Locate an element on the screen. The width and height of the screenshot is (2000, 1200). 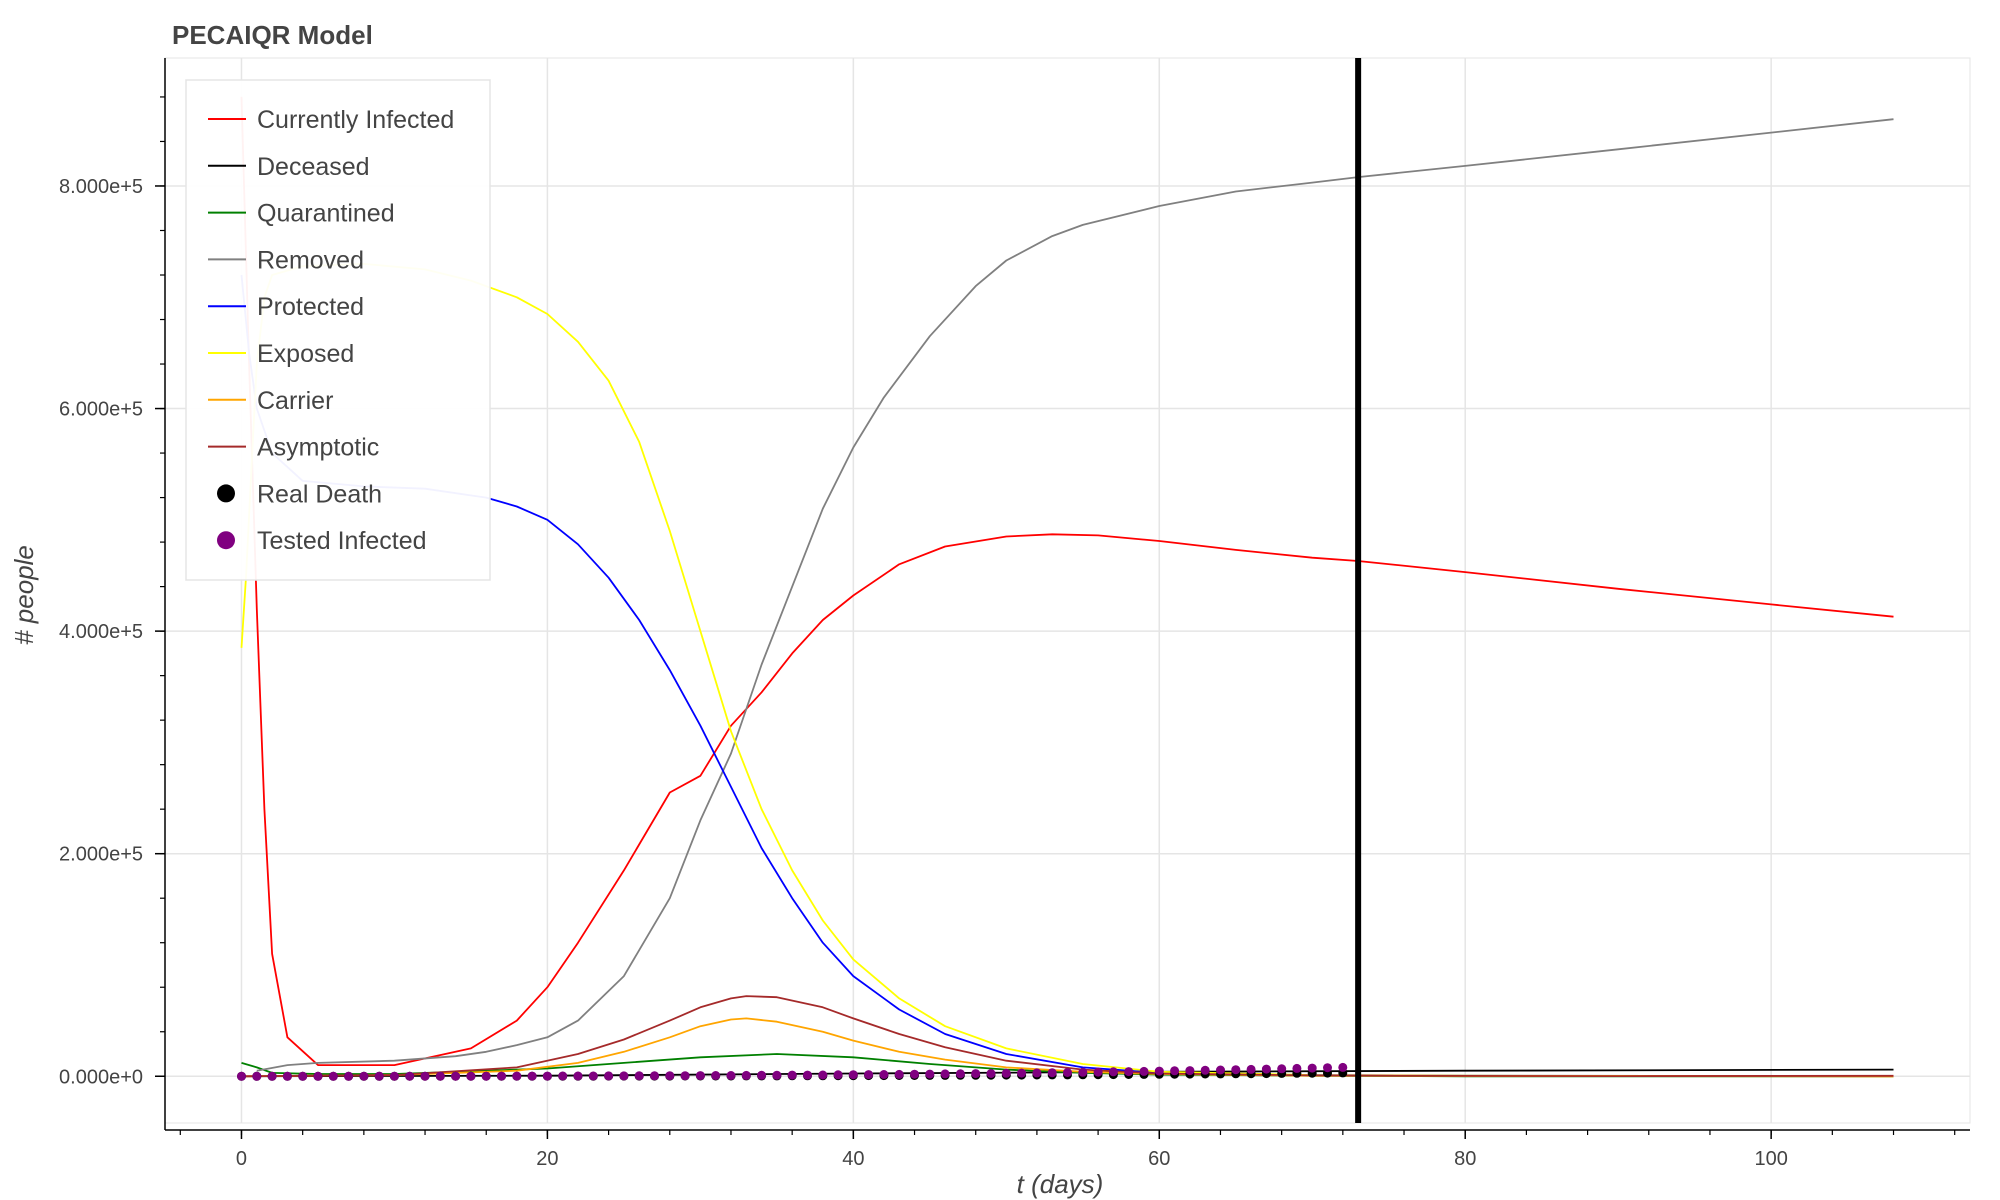
legend-label-exposed: Exposed is located at coordinates (305, 354).